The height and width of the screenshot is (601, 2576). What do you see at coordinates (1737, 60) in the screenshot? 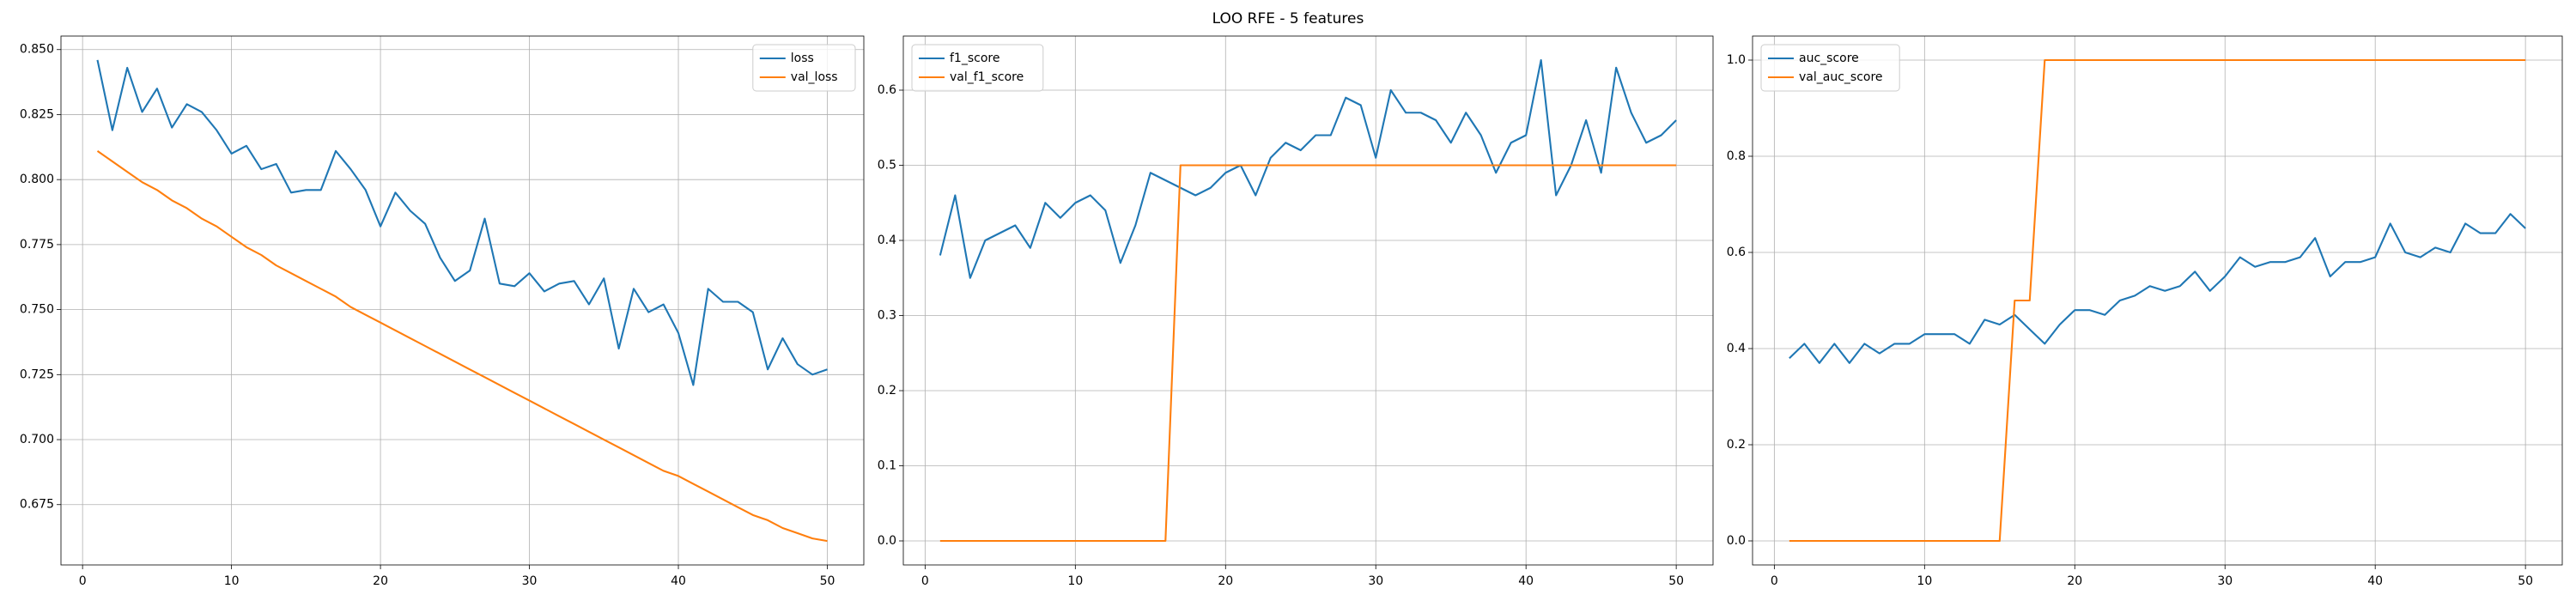
I see `y-tick-label: 1.0` at bounding box center [1737, 60].